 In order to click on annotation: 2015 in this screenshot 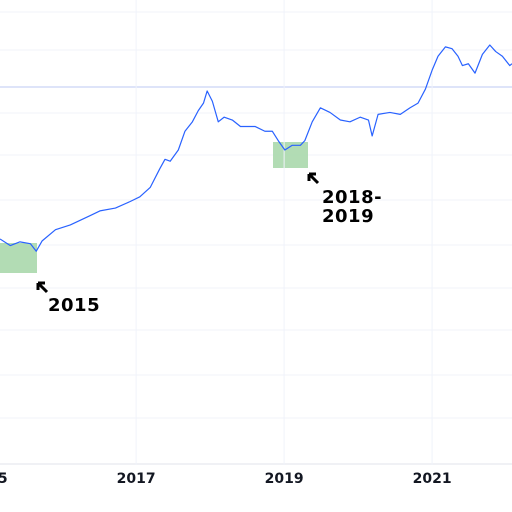, I will do `click(74, 305)`.